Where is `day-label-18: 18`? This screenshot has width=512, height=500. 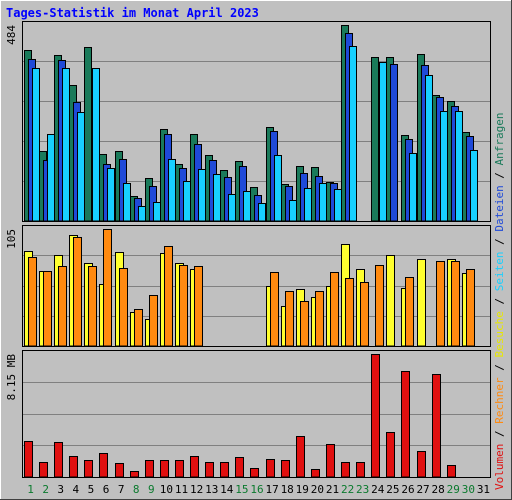
day-label-18: 18 is located at coordinates (287, 489).